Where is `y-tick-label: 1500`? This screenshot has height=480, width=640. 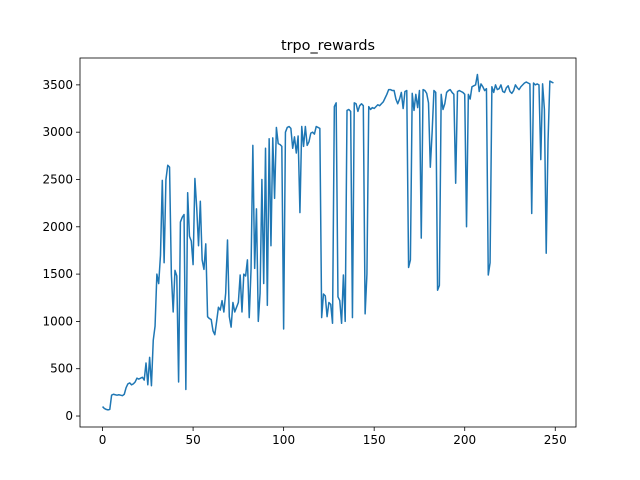 y-tick-label: 1500 is located at coordinates (57, 274).